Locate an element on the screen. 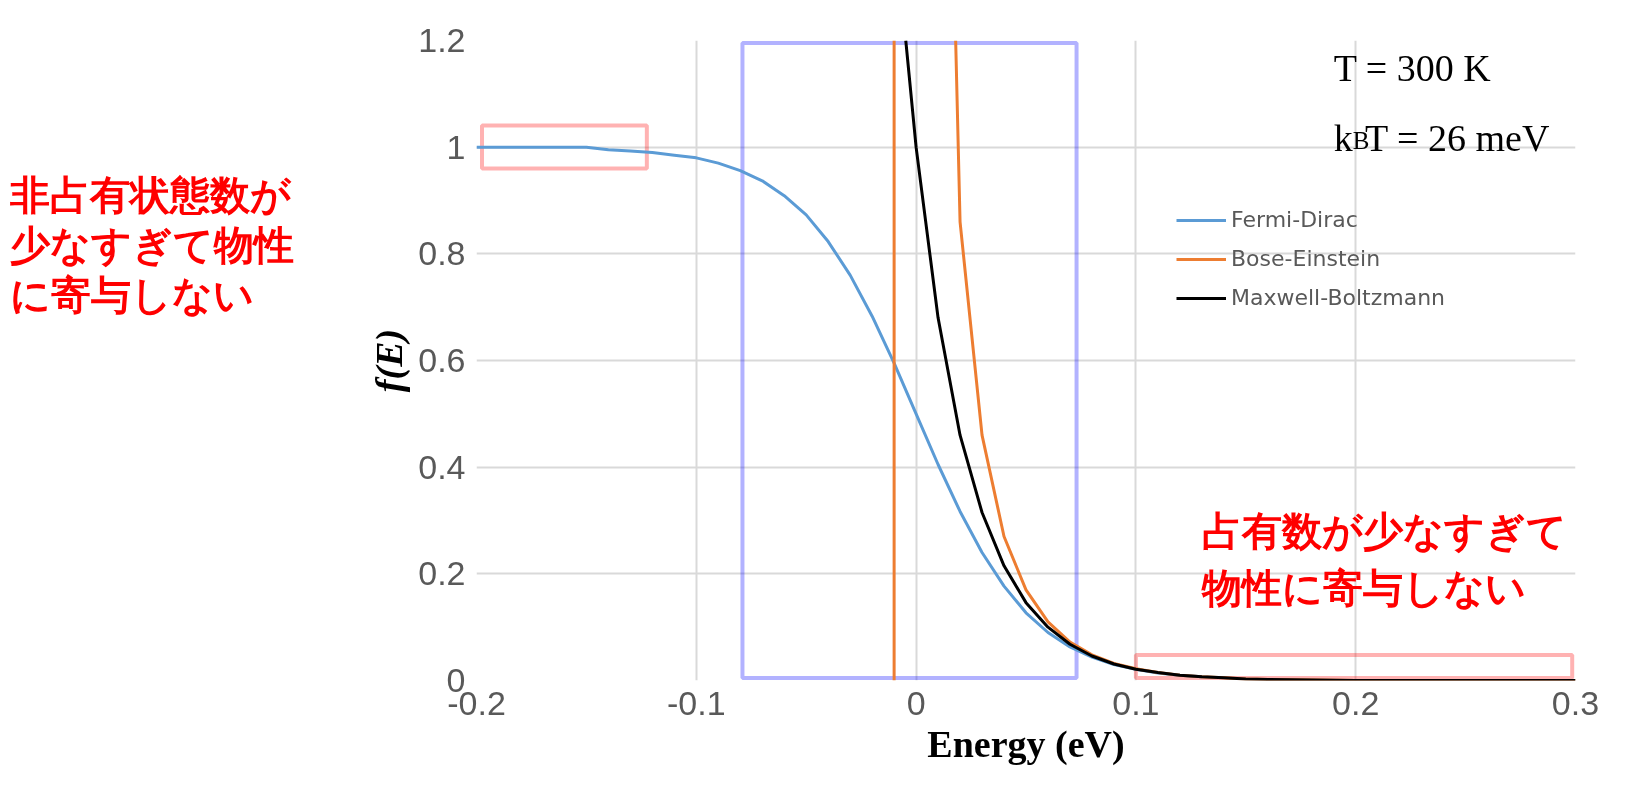 The width and height of the screenshot is (1639, 800). legend-label: Fermi-Dirac is located at coordinates (1294, 219).